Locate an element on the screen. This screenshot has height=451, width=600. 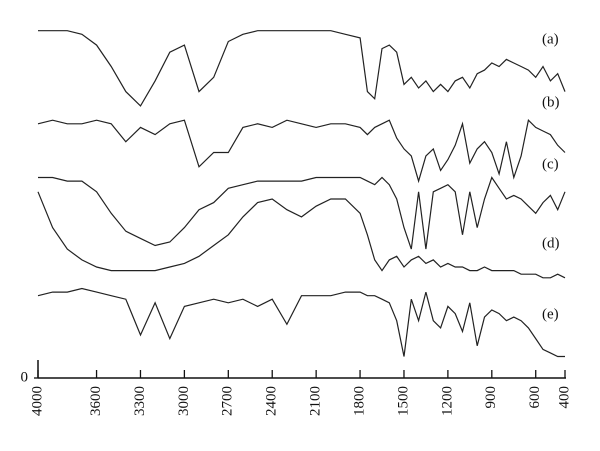
x-tick-label: 2700 is located at coordinates (228, 401).